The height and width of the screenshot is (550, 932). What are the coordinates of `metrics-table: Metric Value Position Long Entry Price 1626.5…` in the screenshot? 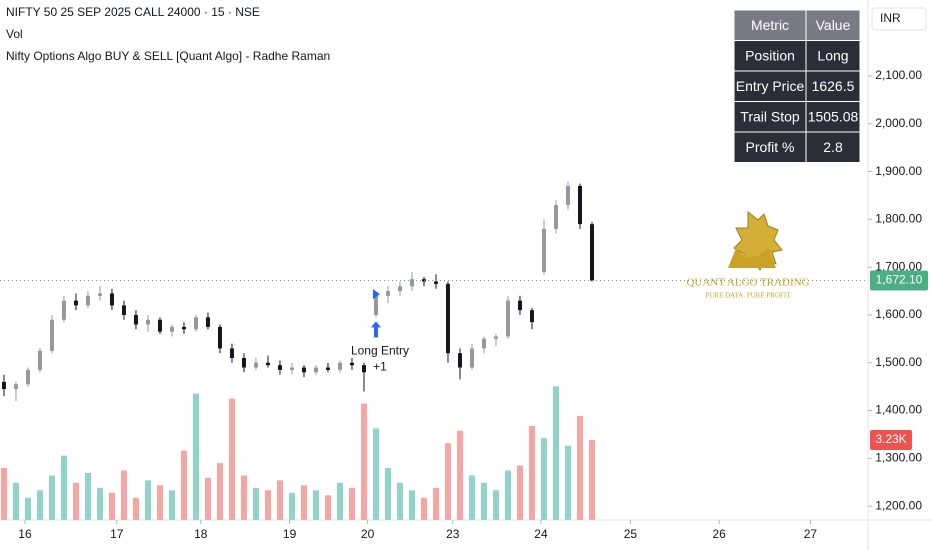 It's located at (797, 86).